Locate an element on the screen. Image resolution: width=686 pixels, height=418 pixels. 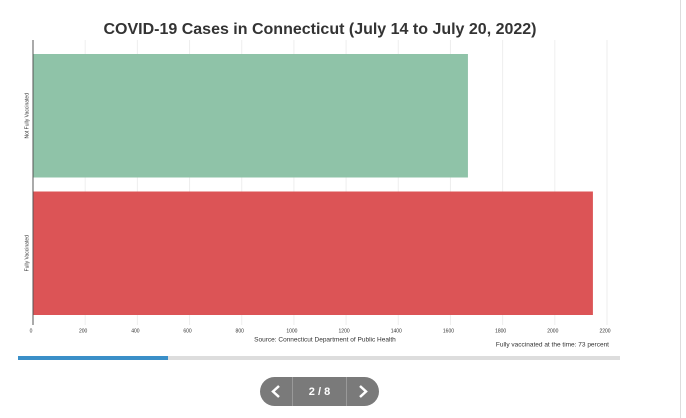
x-tick-label: 200 is located at coordinates (83, 331).